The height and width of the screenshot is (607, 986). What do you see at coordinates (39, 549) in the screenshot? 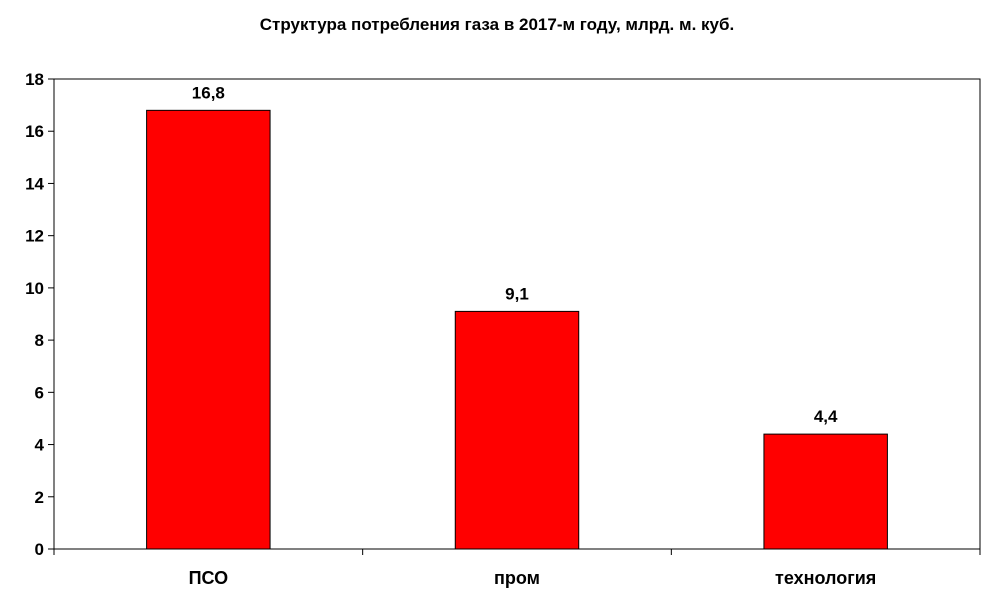
I see `y-tick-label: 0` at bounding box center [39, 549].